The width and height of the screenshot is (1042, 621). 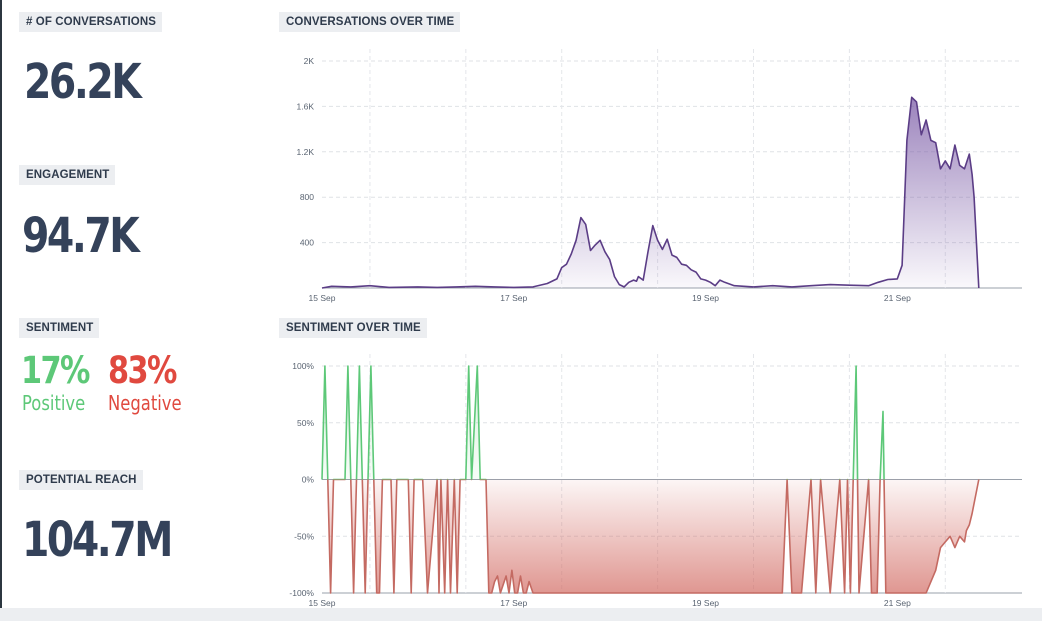 What do you see at coordinates (81, 480) in the screenshot?
I see `reach-label: POTENTIAL REACH` at bounding box center [81, 480].